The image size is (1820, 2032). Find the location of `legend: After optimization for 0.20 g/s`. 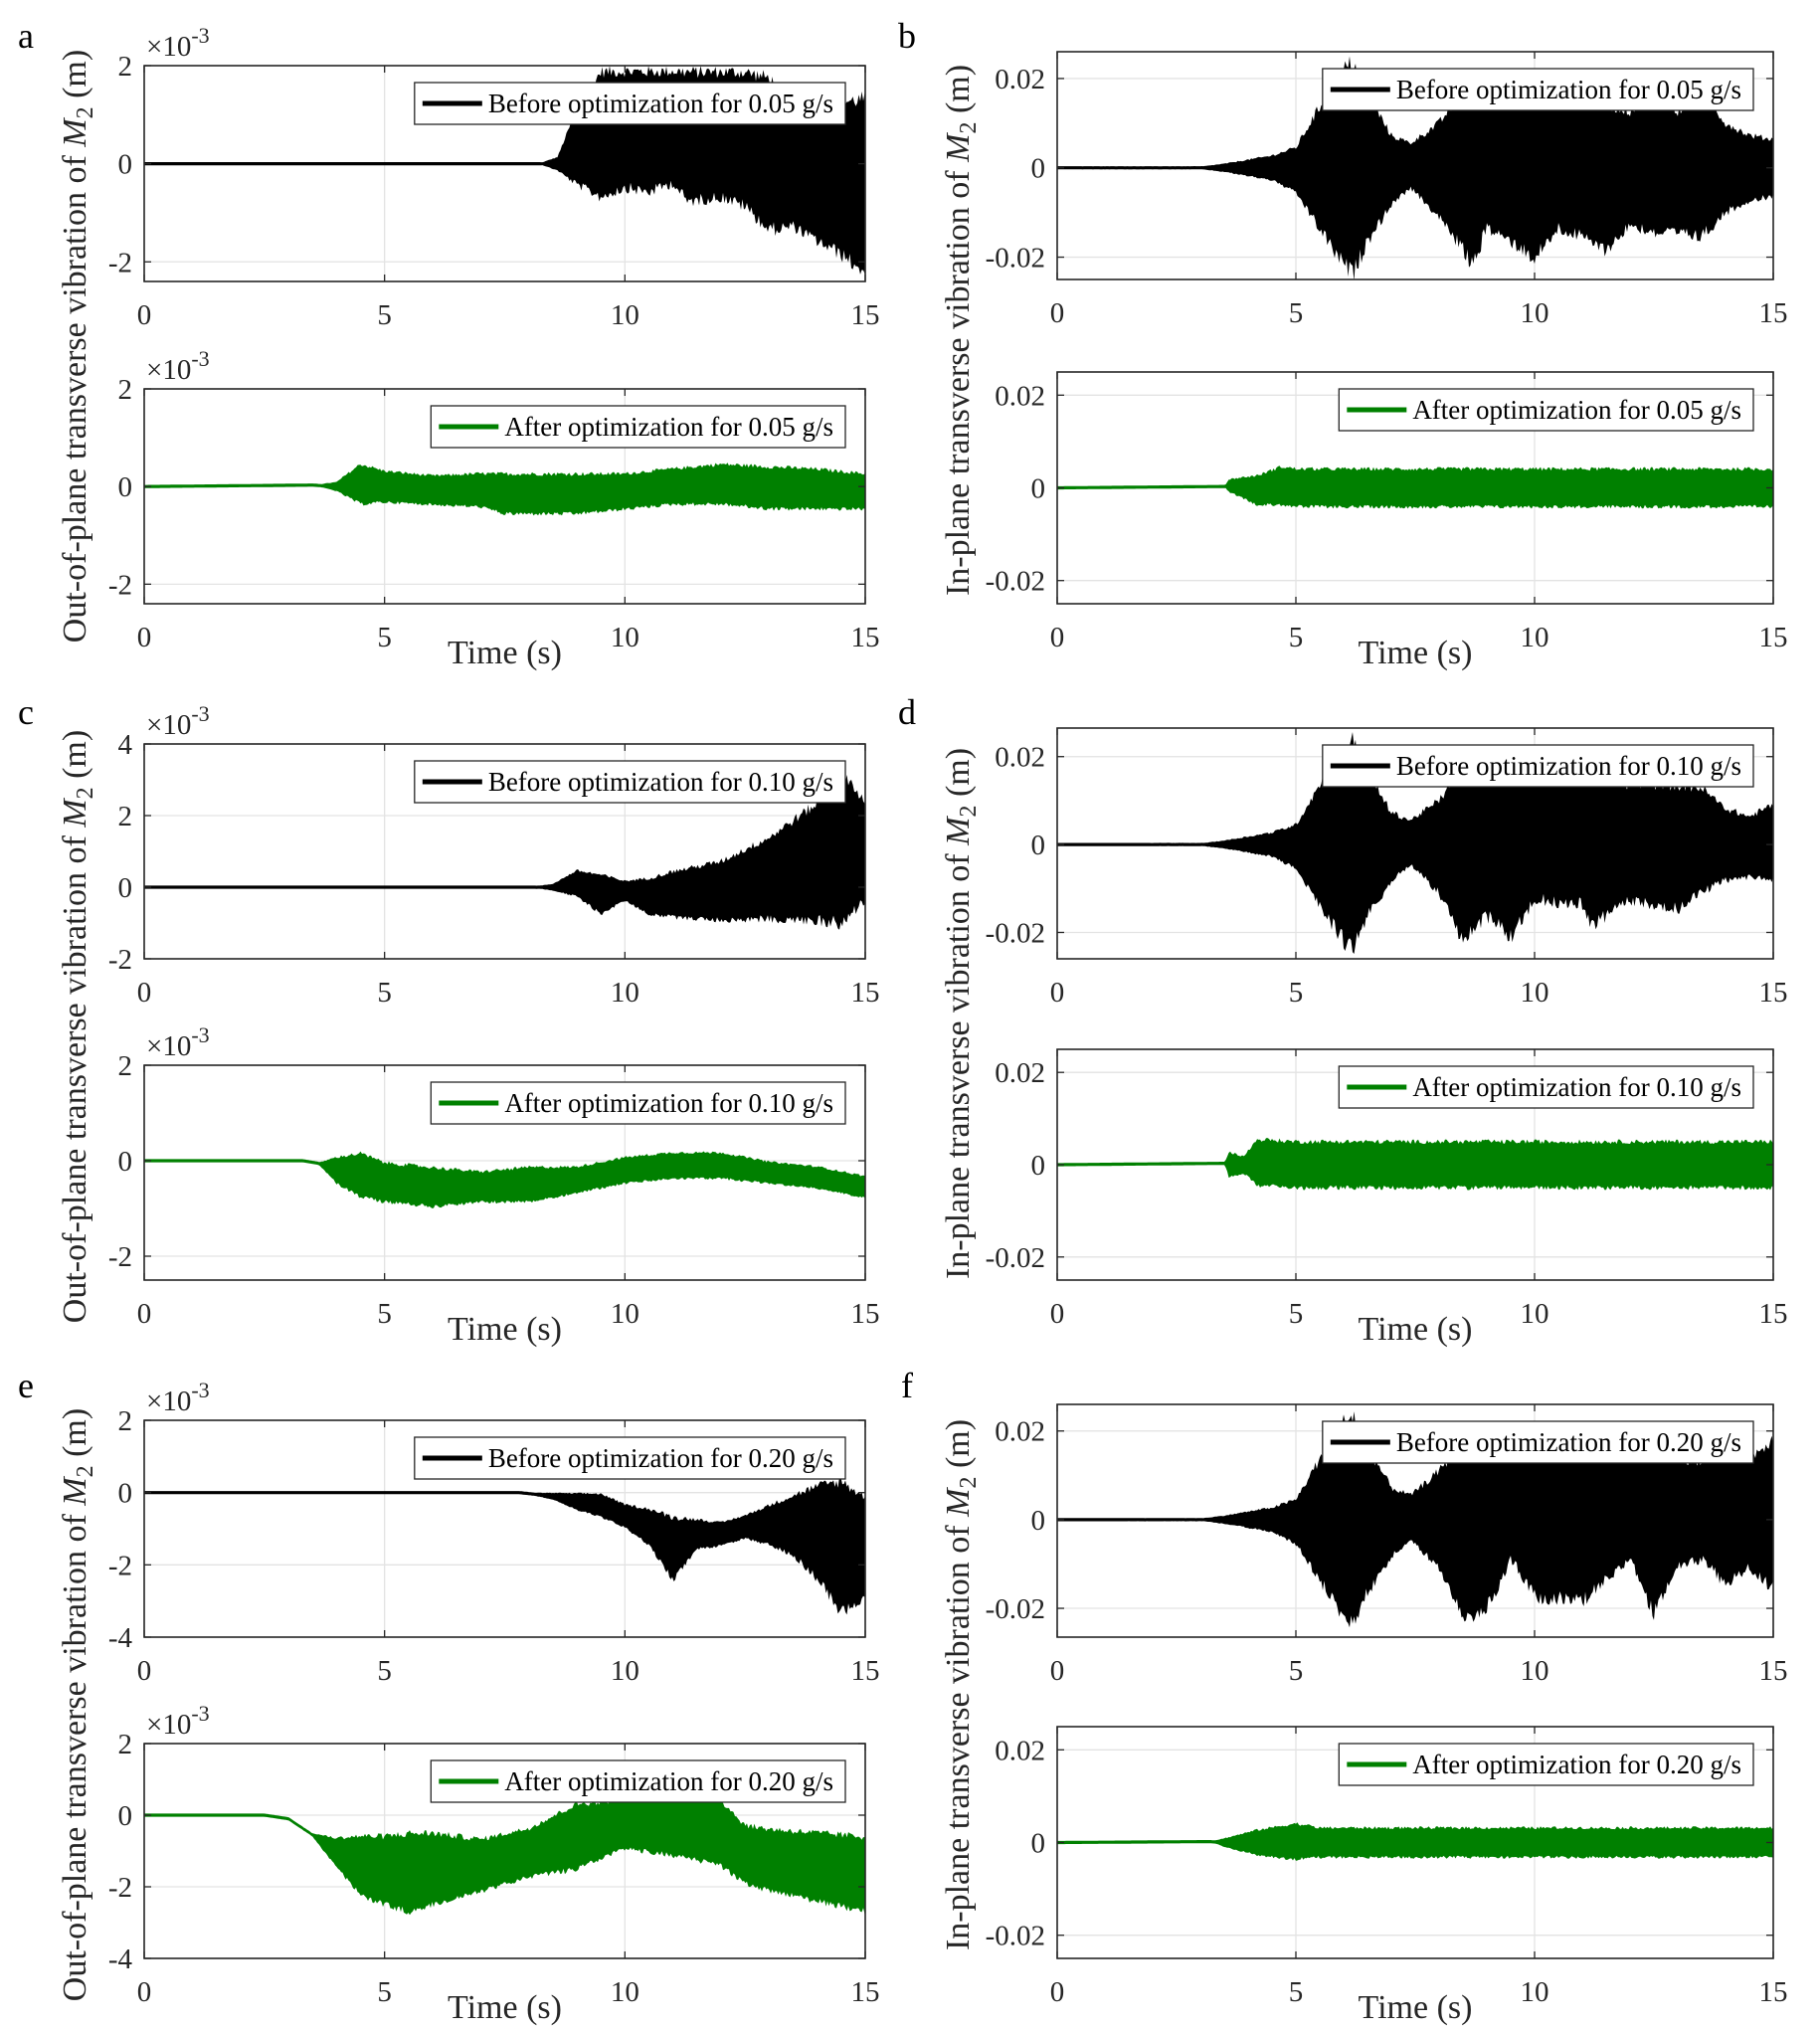

legend: After optimization for 0.20 g/s is located at coordinates (638, 1781).